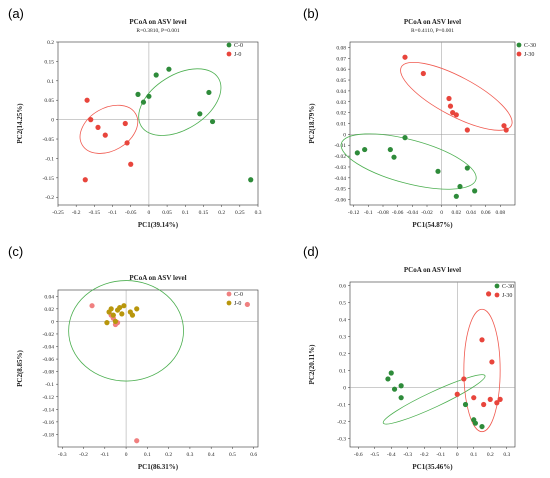  I want to click on y-axis-label: PC2(8.85%), so click(20, 367).